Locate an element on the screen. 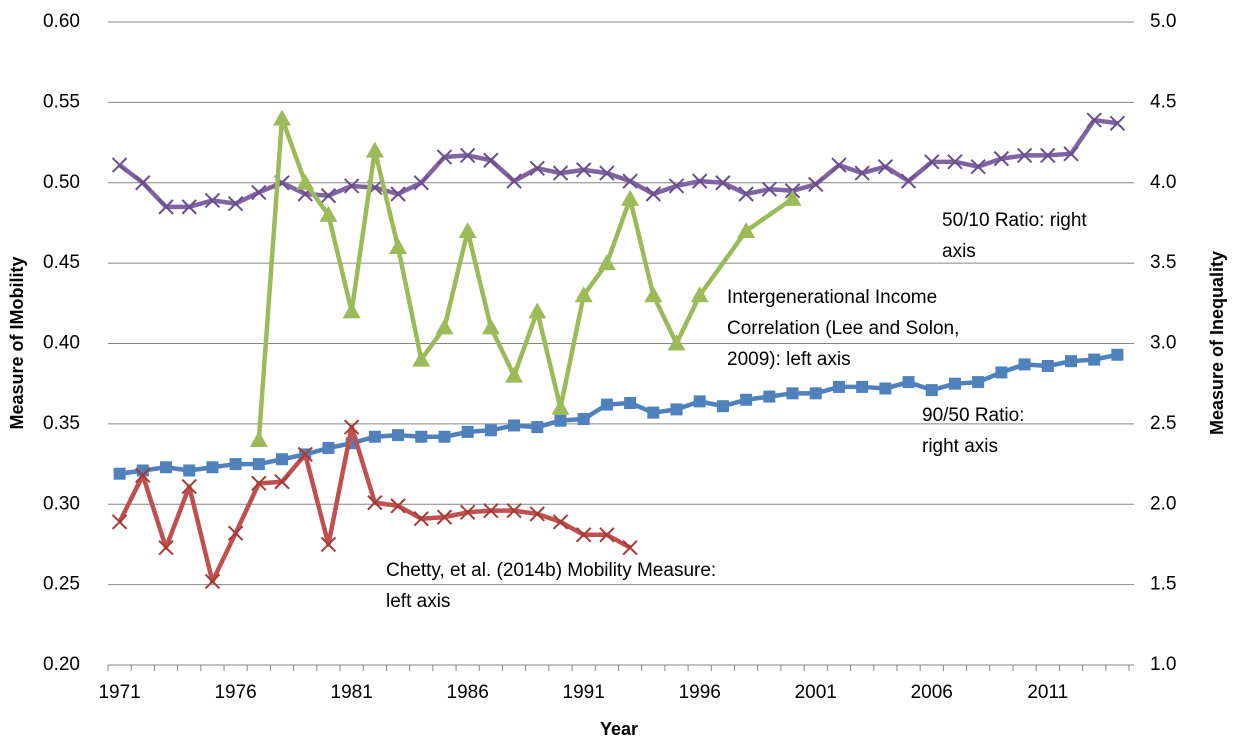 The height and width of the screenshot is (745, 1236). y2-tick-label: 2.0 is located at coordinates (1163, 503).